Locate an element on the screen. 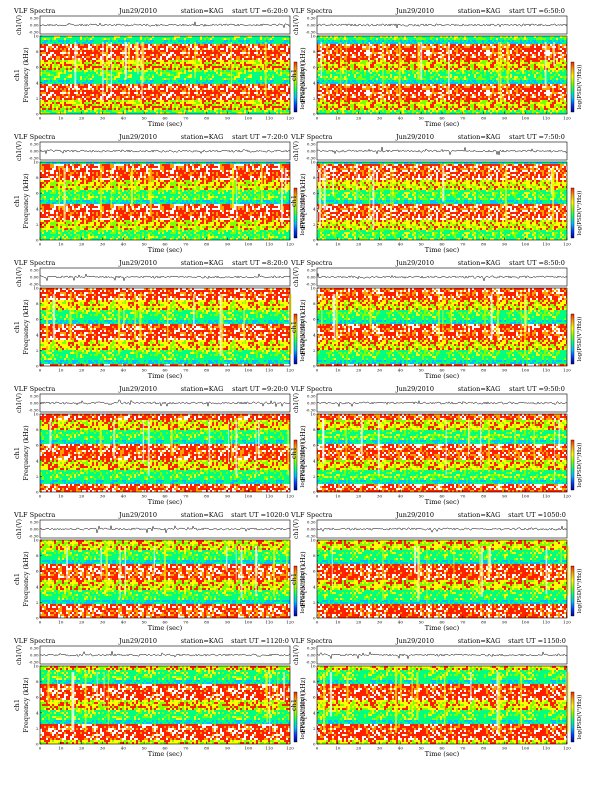 Image resolution: width=612 pixels, height=796 pixels. spectrogram-channel-label: ch1 is located at coordinates (294, 705).